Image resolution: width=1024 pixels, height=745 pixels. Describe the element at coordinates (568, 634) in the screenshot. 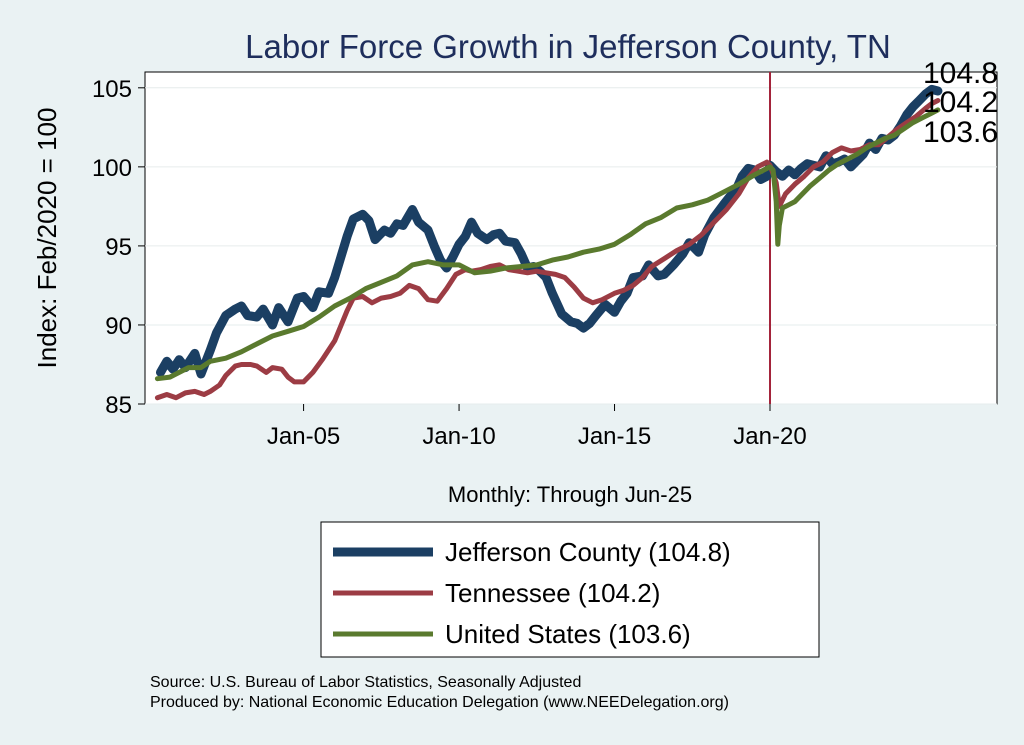

I see `legend-label: United States (103.6)` at that location.